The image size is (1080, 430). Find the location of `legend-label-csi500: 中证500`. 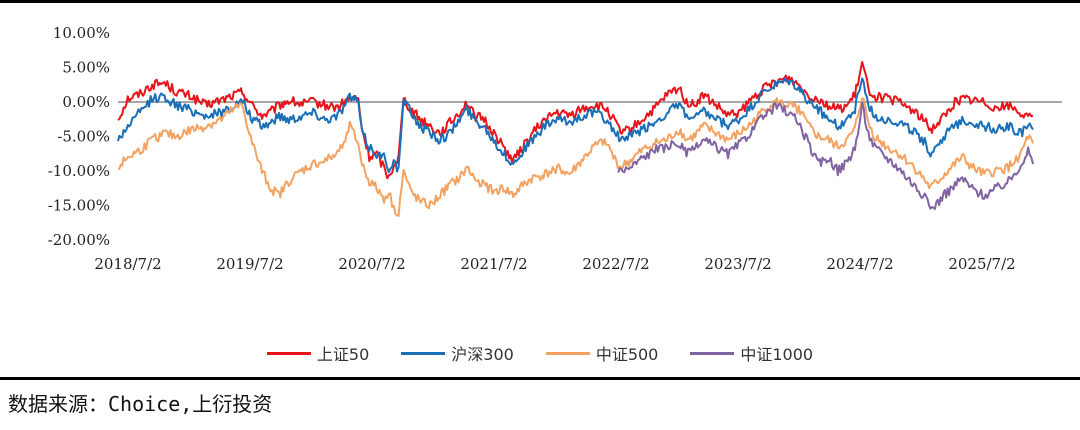

legend-label-csi500: 中证500 is located at coordinates (627, 354).